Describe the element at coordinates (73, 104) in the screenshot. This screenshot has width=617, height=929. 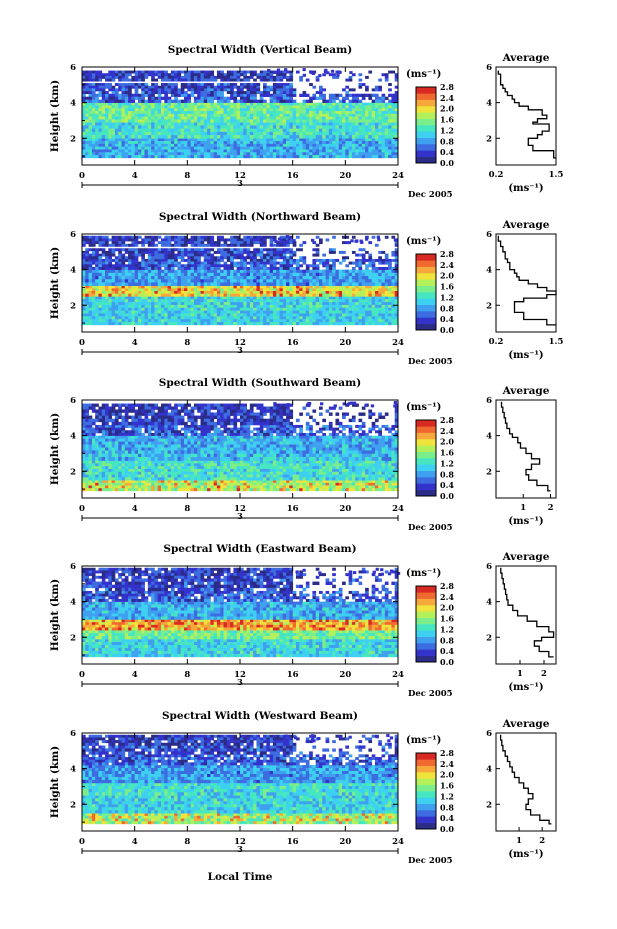
I see `y-tick-label: 4` at that location.